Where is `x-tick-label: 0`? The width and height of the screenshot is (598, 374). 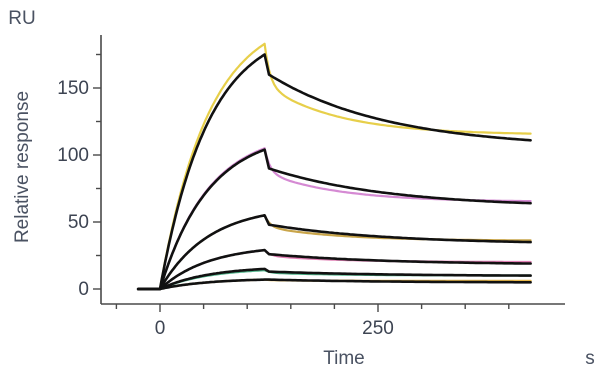 x-tick-label: 0 is located at coordinates (160, 328).